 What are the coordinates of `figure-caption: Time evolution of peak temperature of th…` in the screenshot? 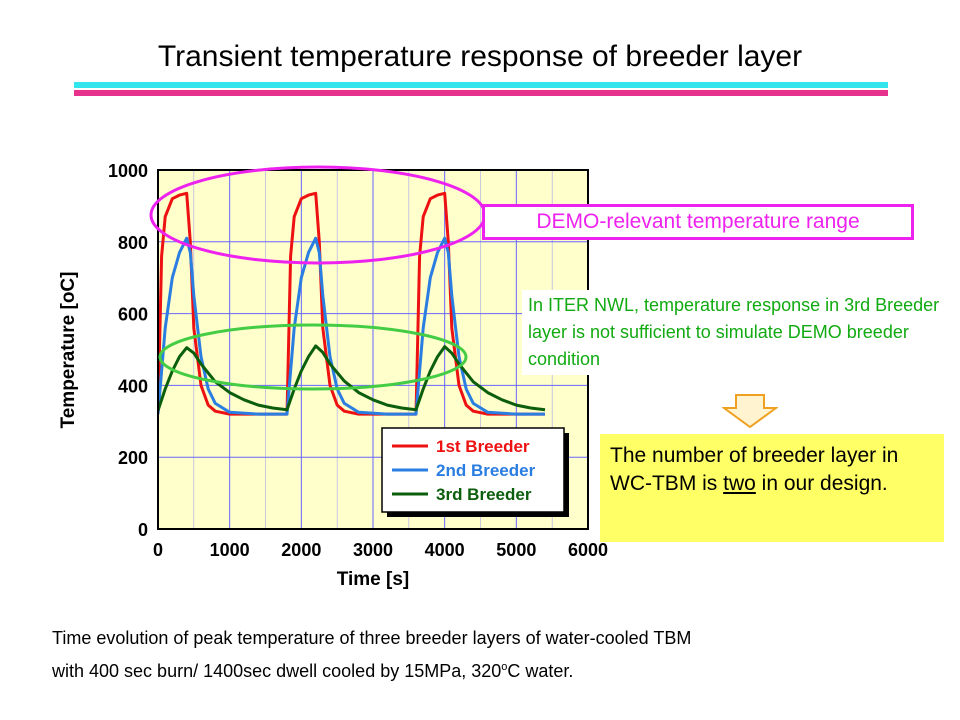 It's located at (492, 655).